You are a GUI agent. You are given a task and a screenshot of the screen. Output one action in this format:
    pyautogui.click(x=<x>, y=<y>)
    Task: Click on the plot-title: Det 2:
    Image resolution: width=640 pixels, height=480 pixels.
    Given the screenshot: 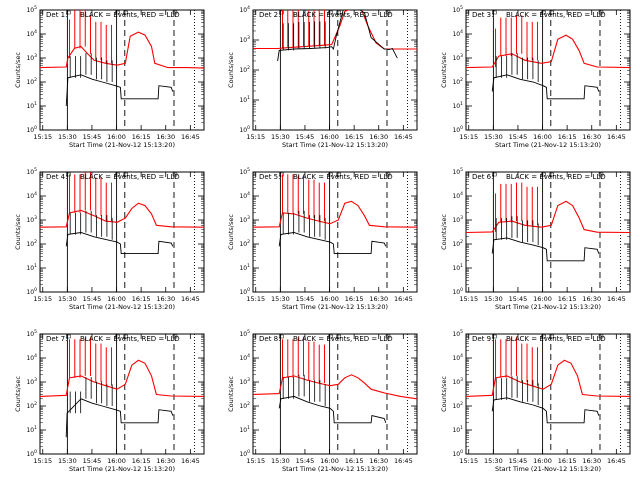 What is the action you would take?
    pyautogui.click(x=269, y=15)
    